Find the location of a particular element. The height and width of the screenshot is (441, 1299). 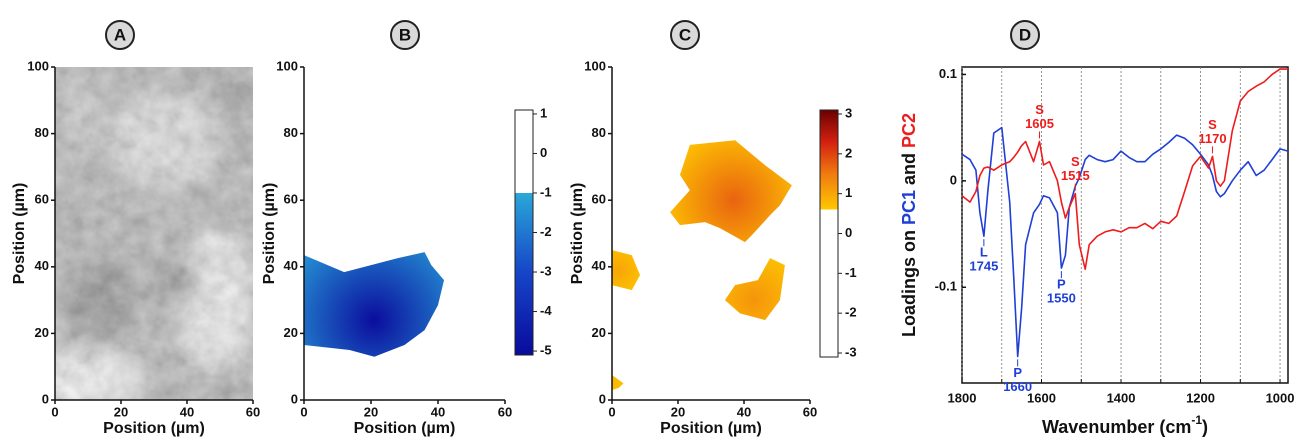

x-label-superscript: -1 is located at coordinates (1196, 420).